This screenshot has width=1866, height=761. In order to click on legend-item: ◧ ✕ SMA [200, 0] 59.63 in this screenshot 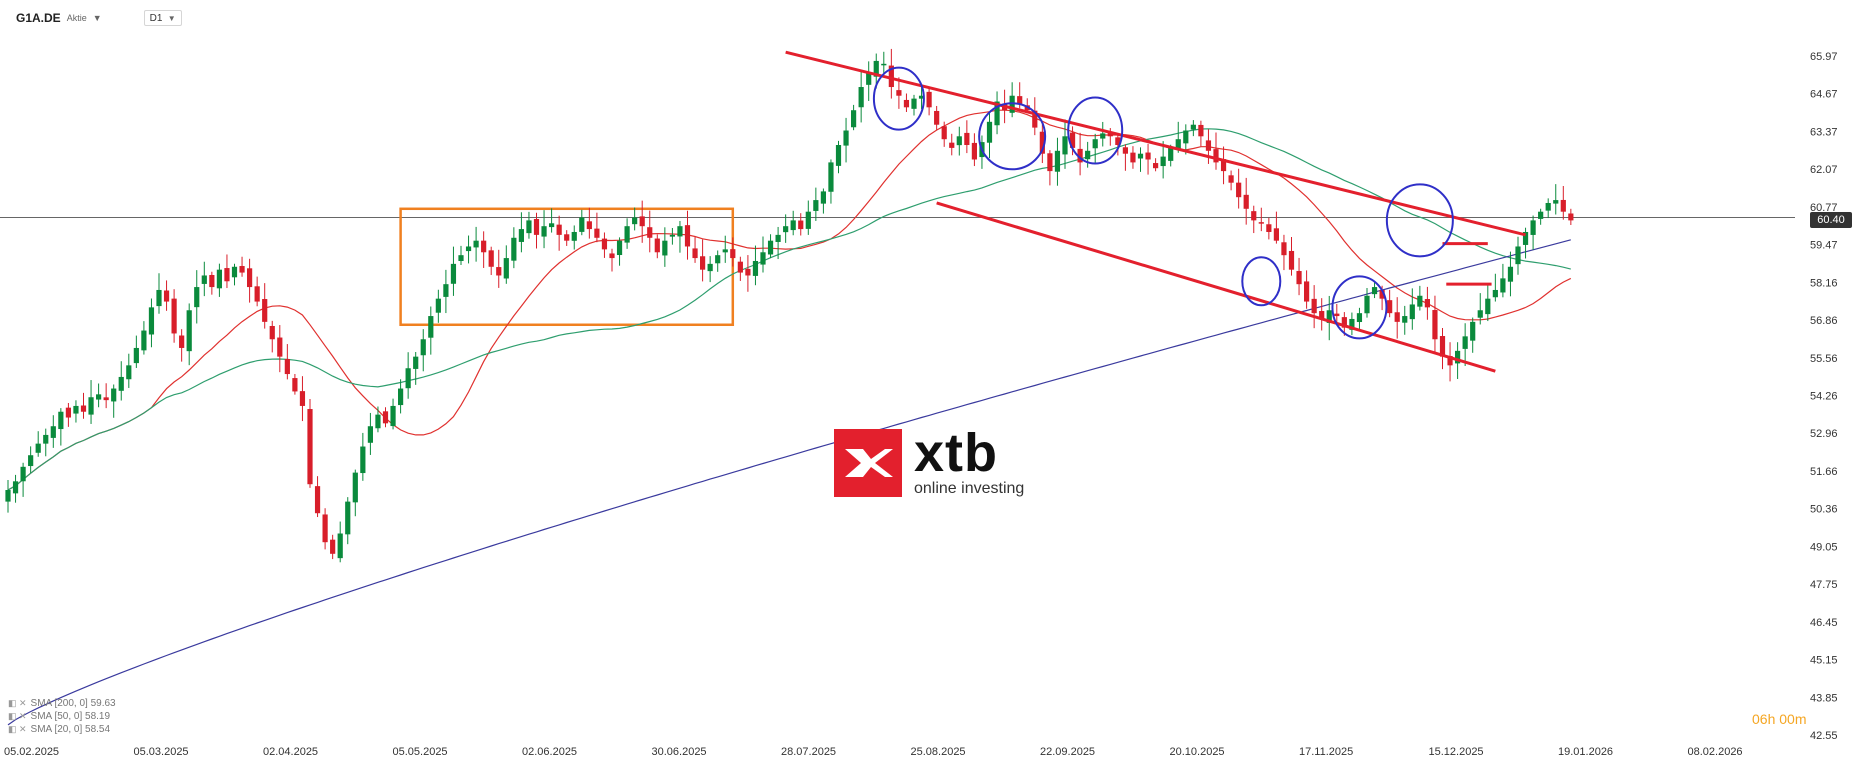, I will do `click(62, 703)`.